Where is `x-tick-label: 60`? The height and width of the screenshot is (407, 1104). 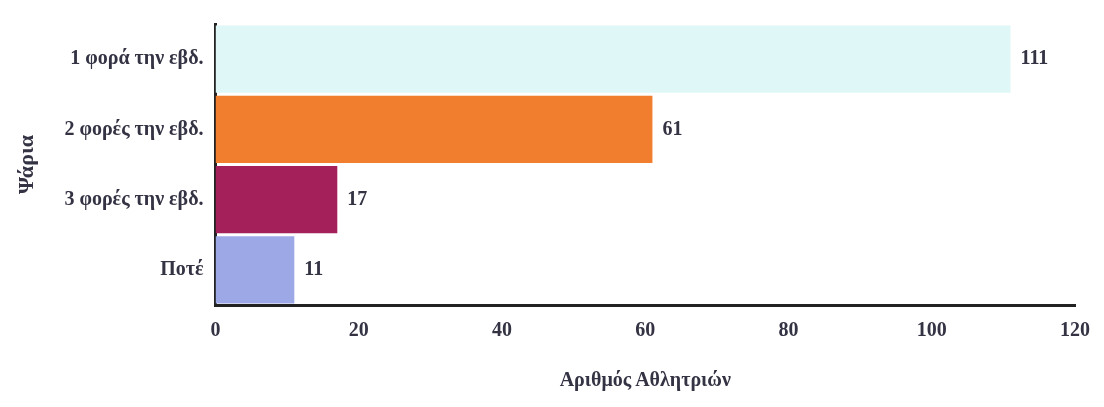 x-tick-label: 60 is located at coordinates (645, 329).